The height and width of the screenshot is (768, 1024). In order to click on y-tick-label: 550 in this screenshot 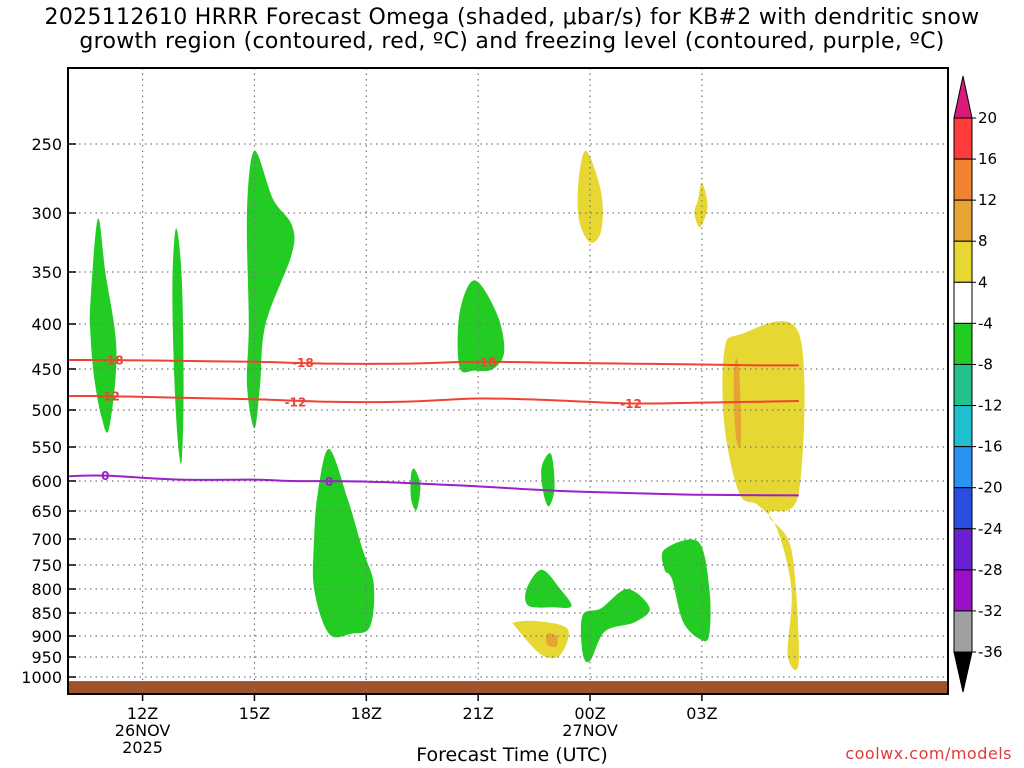, I will do `click(46, 447)`.